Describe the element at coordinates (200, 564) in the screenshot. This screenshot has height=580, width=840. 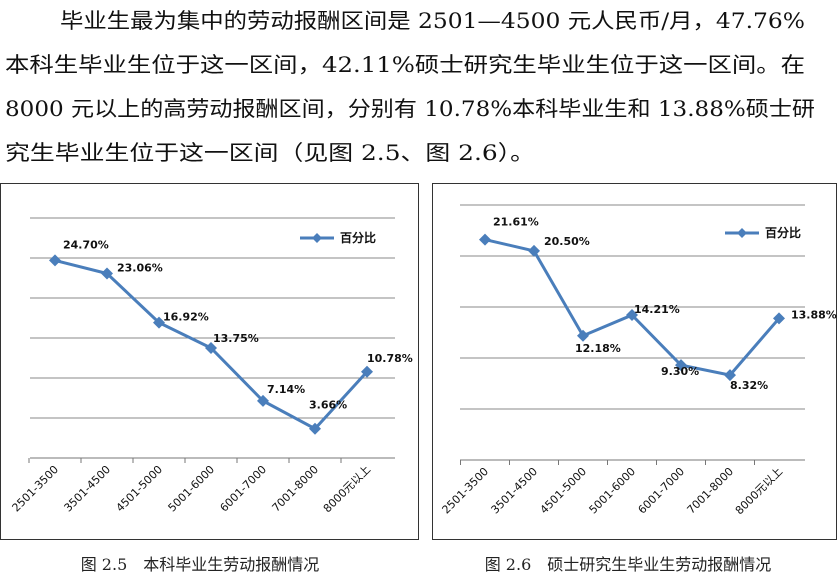
I see `caption: 图 2.5 本科毕业生劳动报酬情况` at that location.